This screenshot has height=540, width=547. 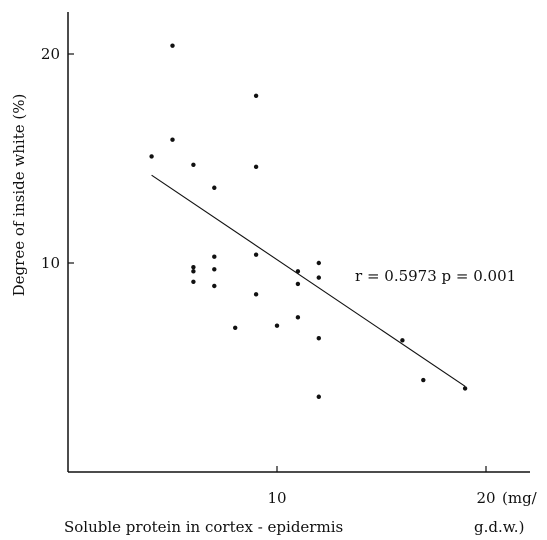 I want to click on y-tick-label: 10, so click(x=50, y=263).